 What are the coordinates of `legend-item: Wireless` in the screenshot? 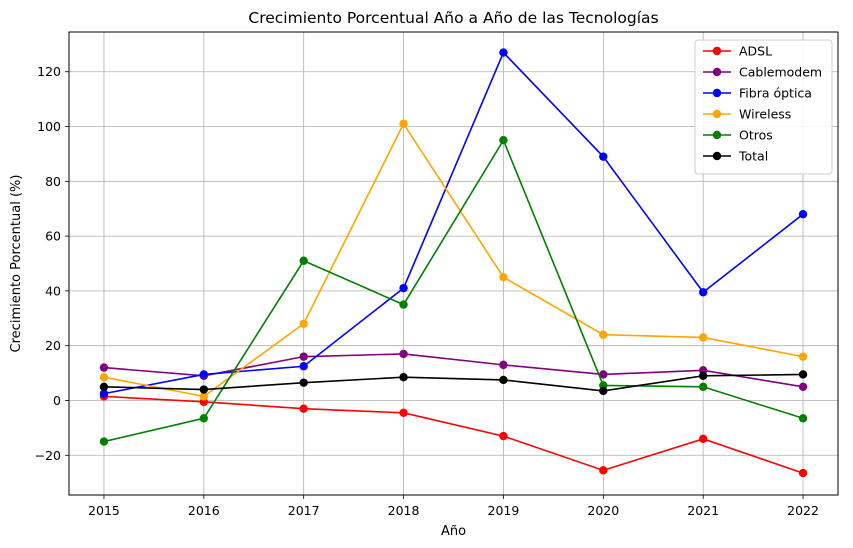 It's located at (747, 114).